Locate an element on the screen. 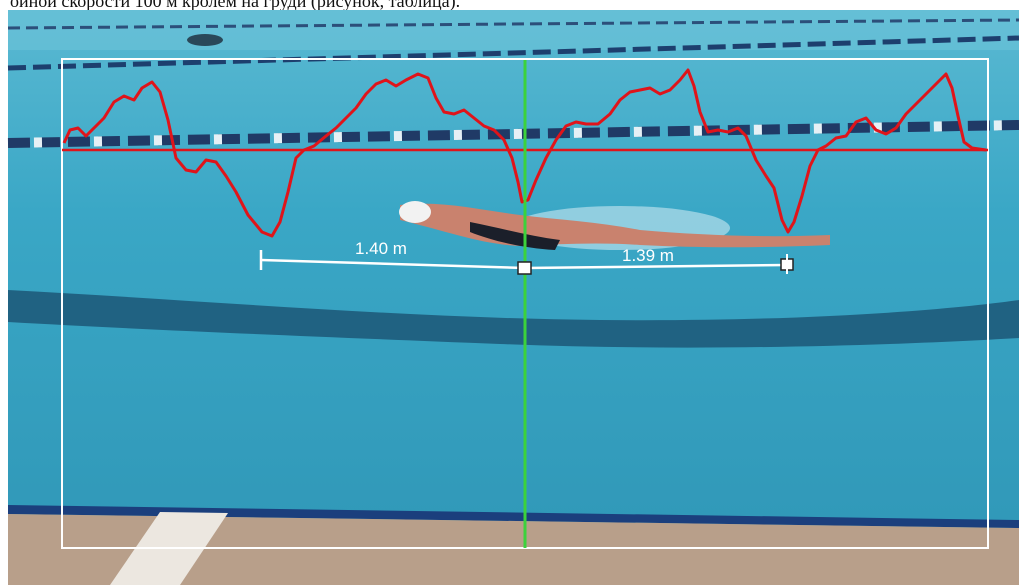  stroke-length-right-label: 1.39 m is located at coordinates (648, 255).